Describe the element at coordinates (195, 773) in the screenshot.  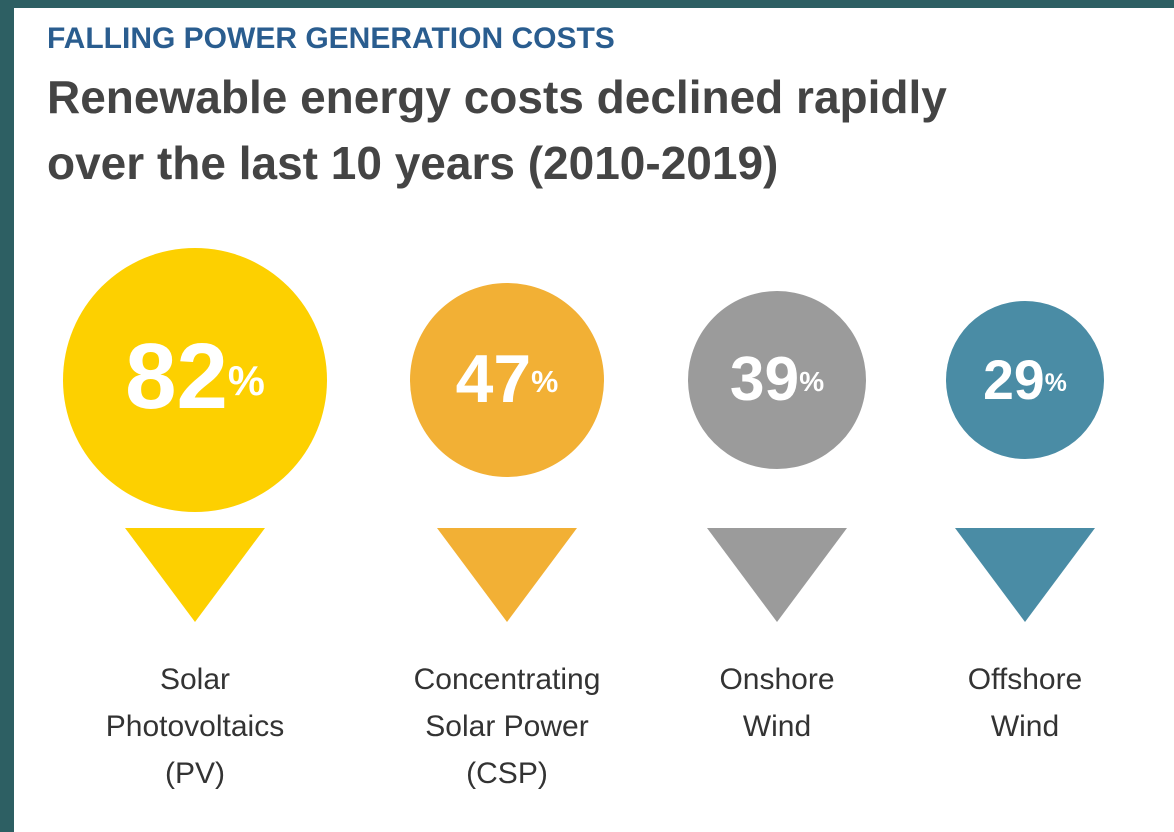
I see `category-label: (PV)` at that location.